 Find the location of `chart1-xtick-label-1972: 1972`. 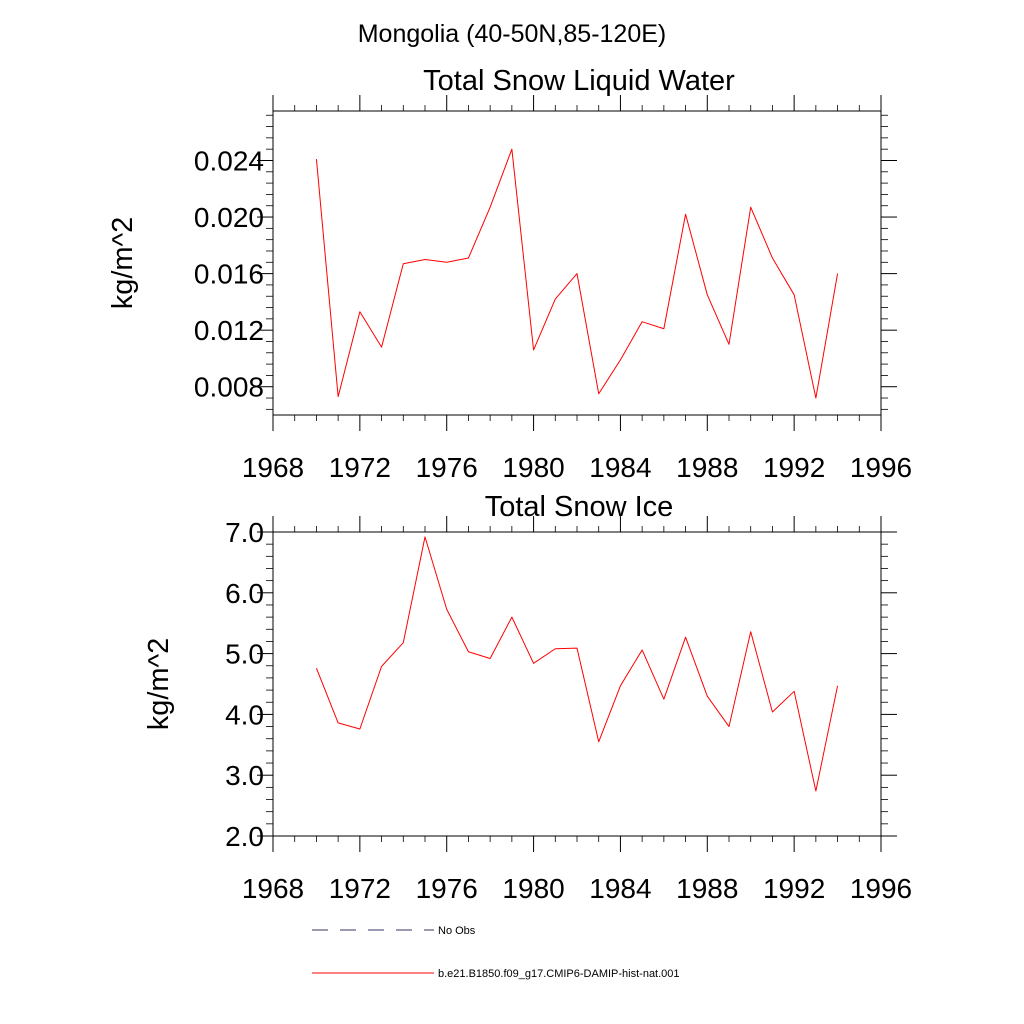

chart1-xtick-label-1972: 1972 is located at coordinates (360, 467).